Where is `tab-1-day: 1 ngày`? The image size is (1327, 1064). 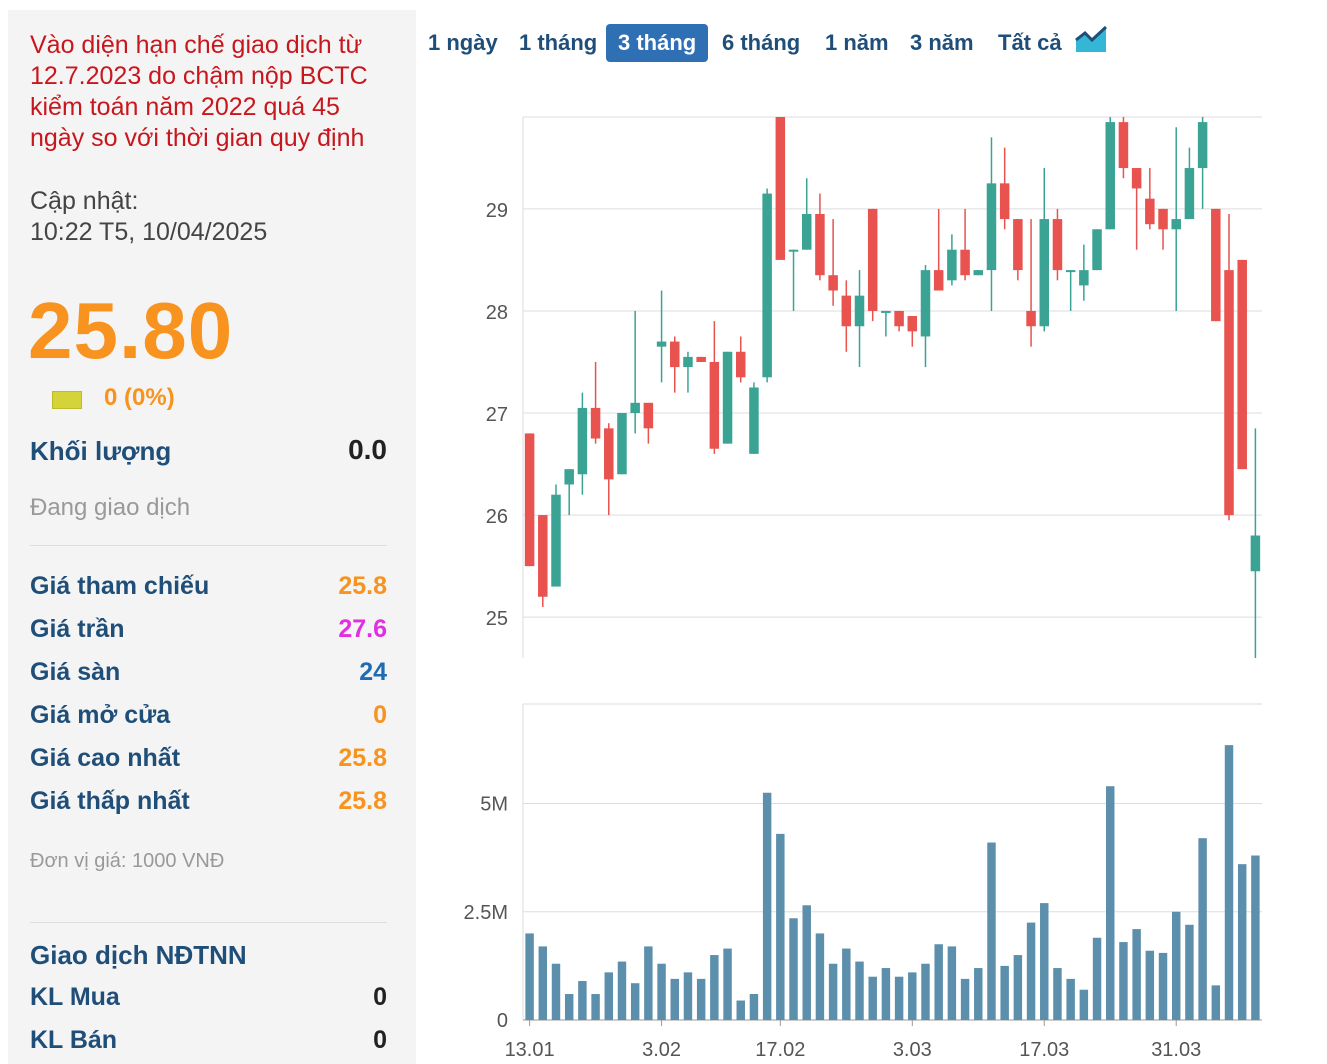
tab-1-day: 1 ngày is located at coordinates (463, 42).